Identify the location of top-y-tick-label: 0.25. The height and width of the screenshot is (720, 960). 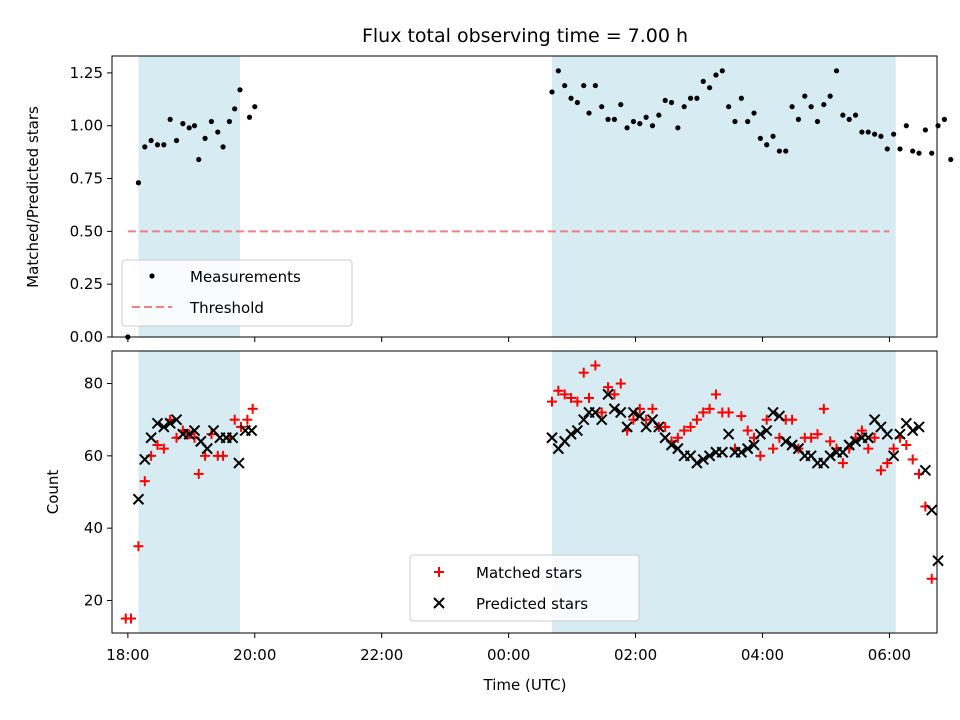
(86, 284).